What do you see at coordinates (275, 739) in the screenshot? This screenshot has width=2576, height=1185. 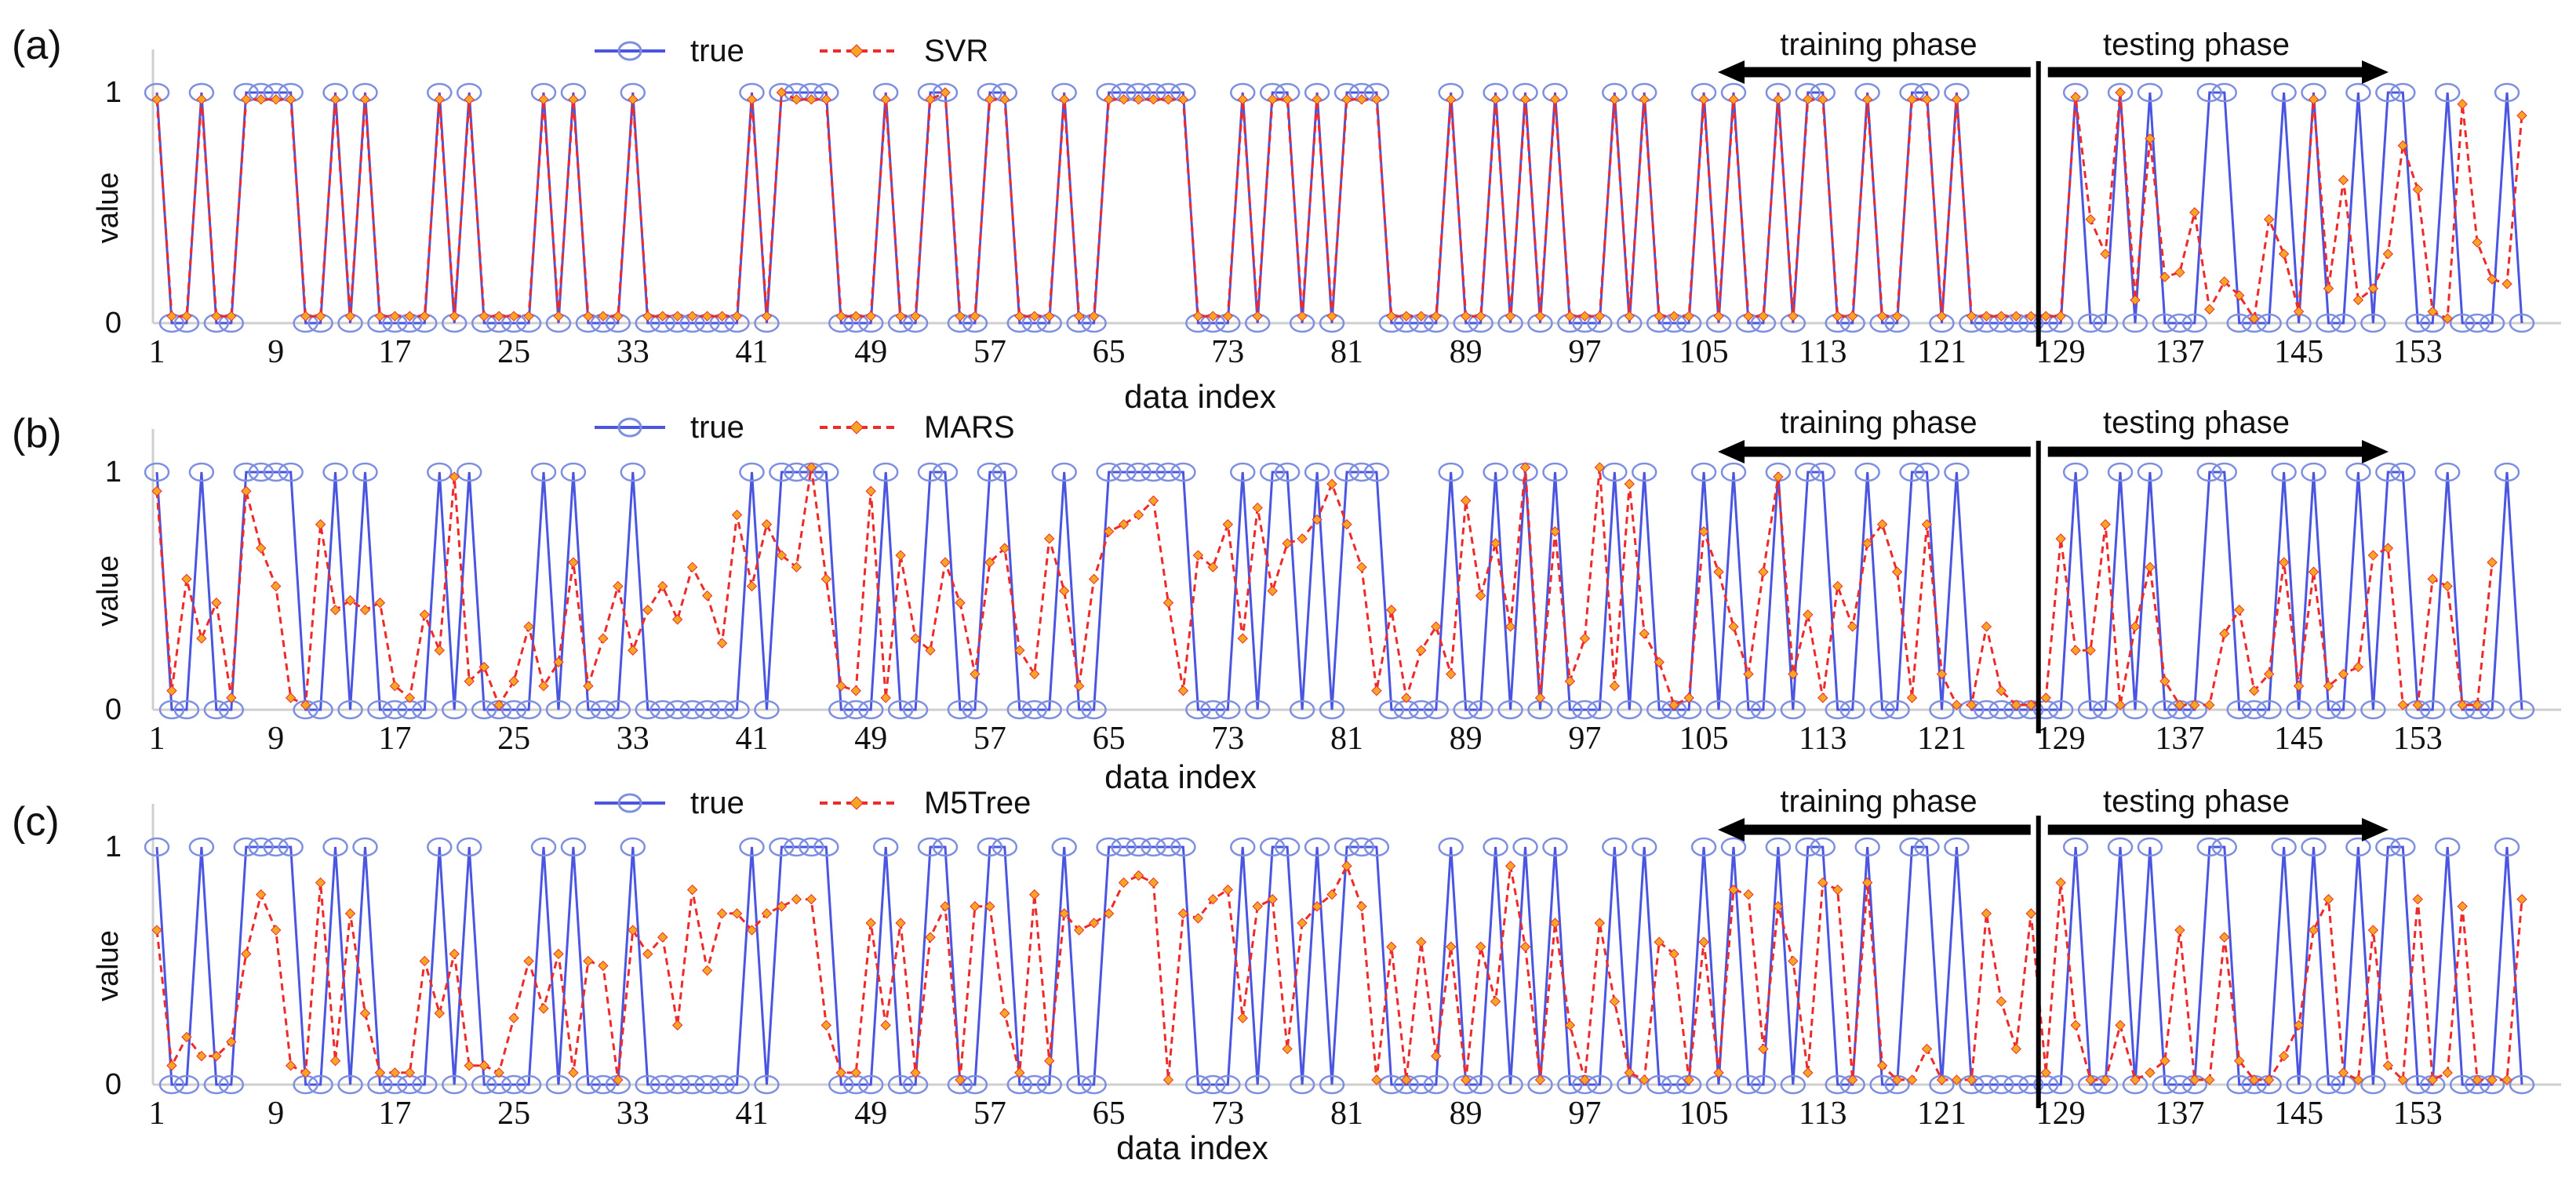 I see `x-tick-label: 9` at bounding box center [275, 739].